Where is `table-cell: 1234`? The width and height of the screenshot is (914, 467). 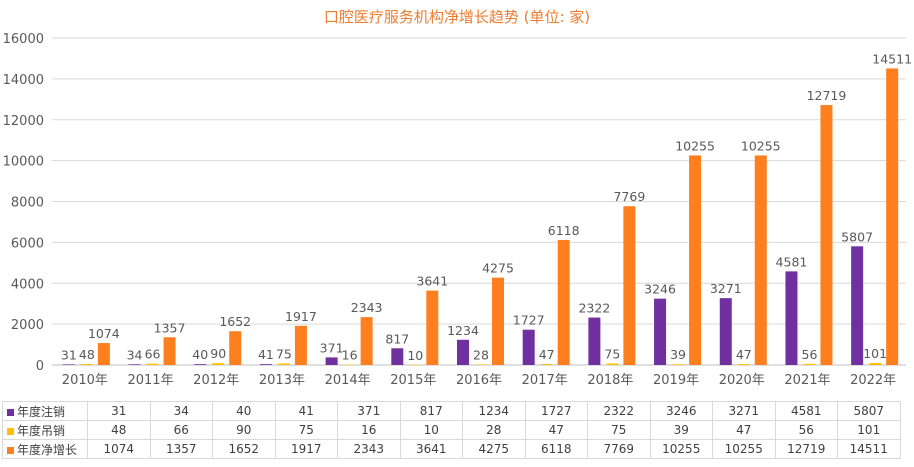
table-cell: 1234 is located at coordinates (494, 411).